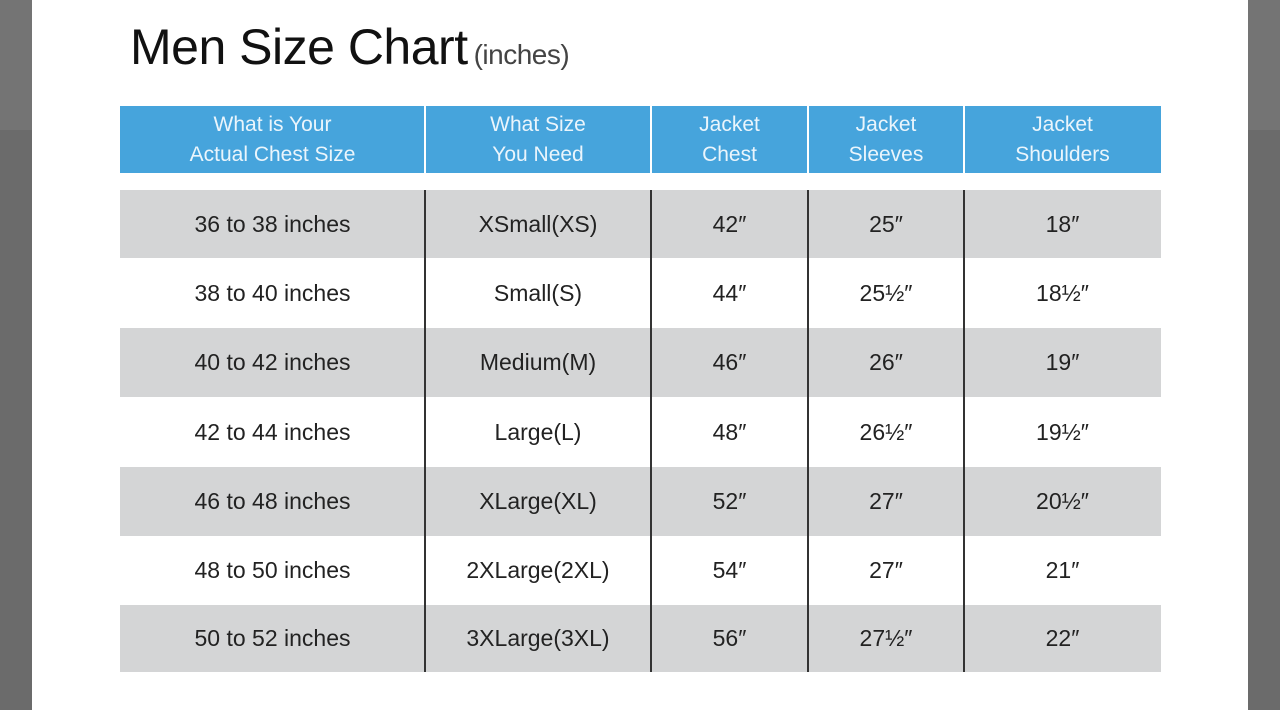  Describe the element at coordinates (299, 47) in the screenshot. I see `title-text: Men Size Chart` at that location.